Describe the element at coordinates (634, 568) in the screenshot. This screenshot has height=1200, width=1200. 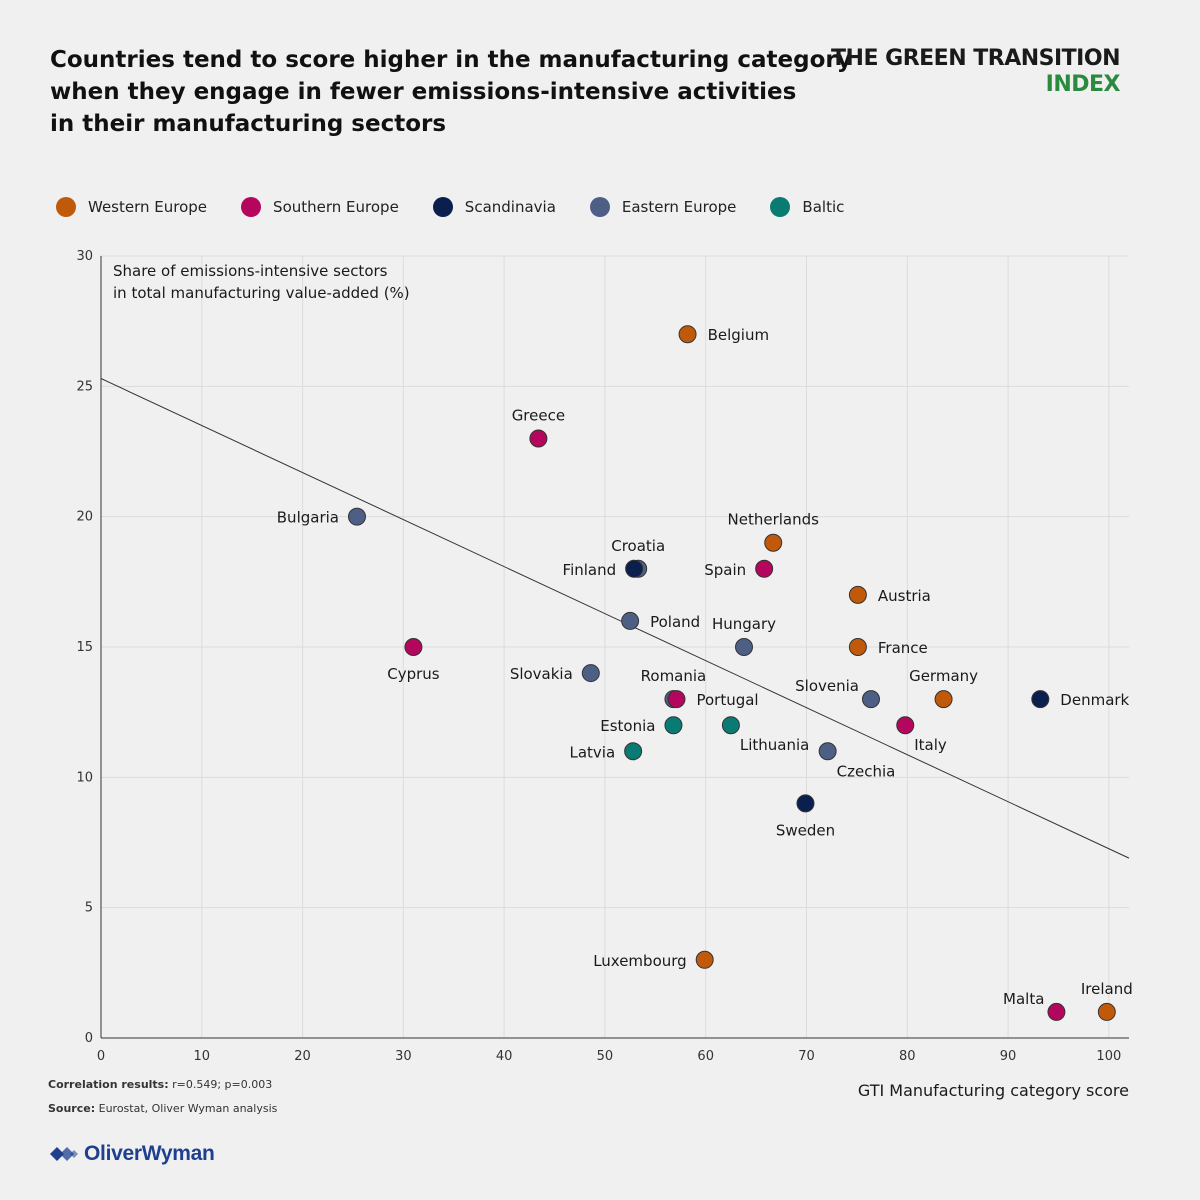
I see `point-finland` at that location.